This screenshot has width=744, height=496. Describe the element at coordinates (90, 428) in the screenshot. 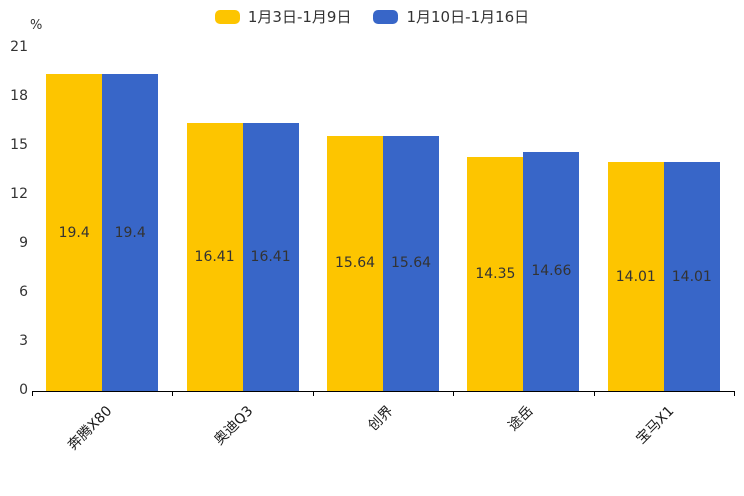

I see `x-category-label: 奔腾X80` at that location.